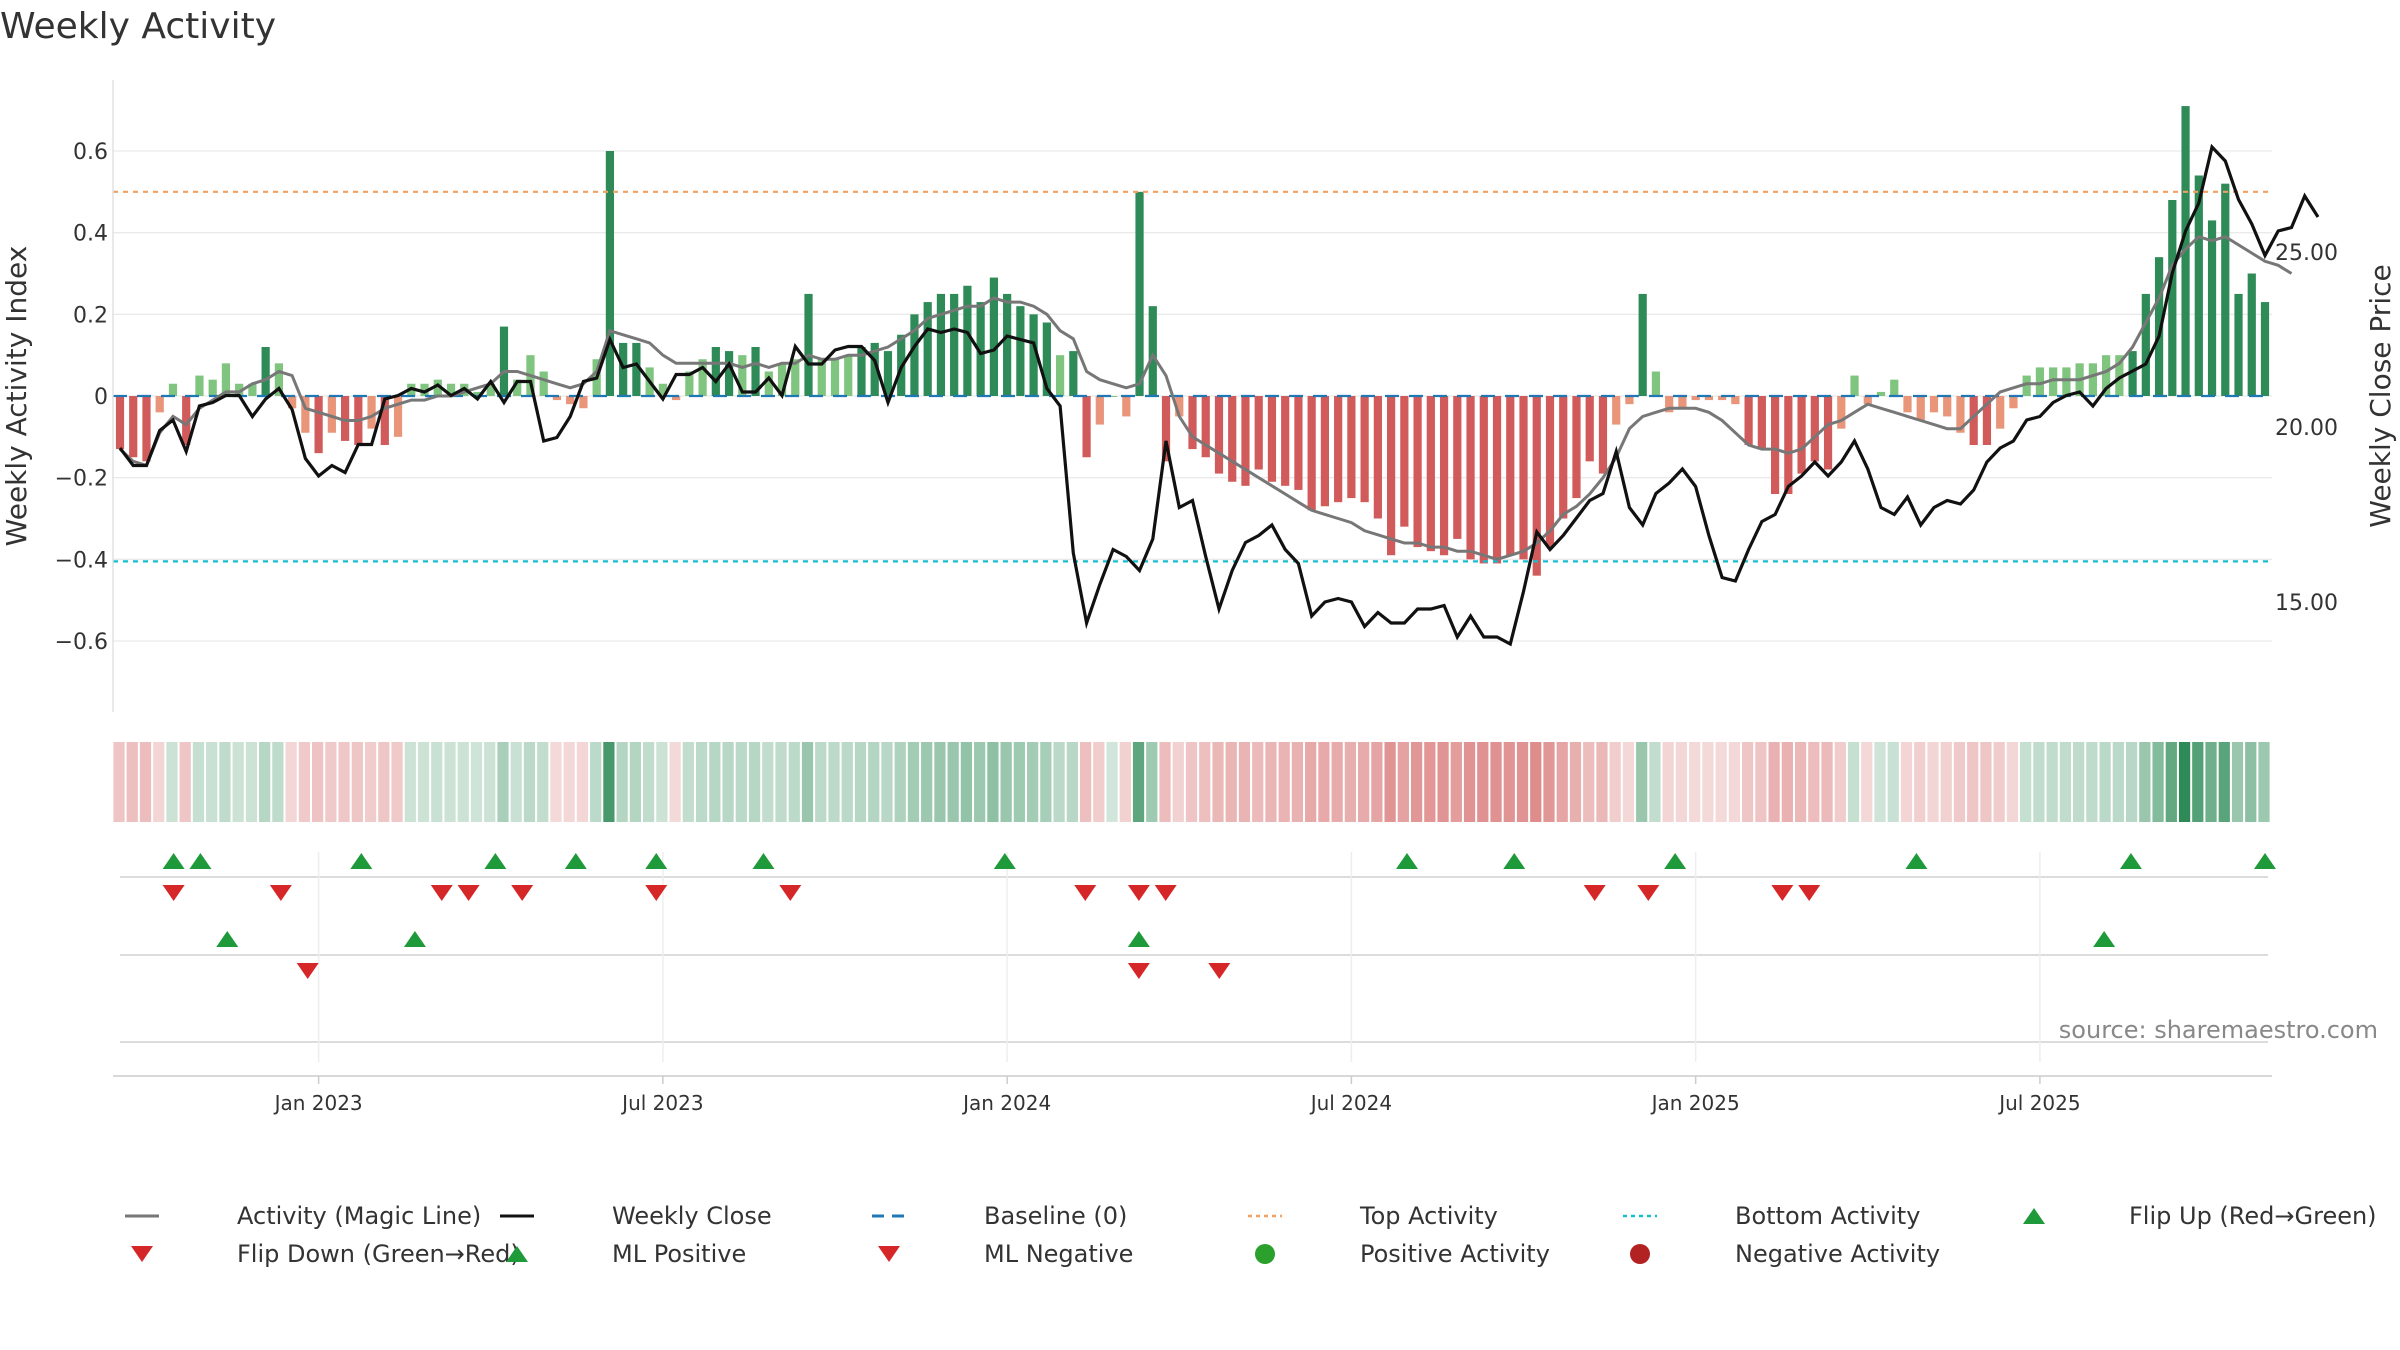  What do you see at coordinates (81, 642) in the screenshot?
I see `y-tick-label-left: −0.6` at bounding box center [81, 642].